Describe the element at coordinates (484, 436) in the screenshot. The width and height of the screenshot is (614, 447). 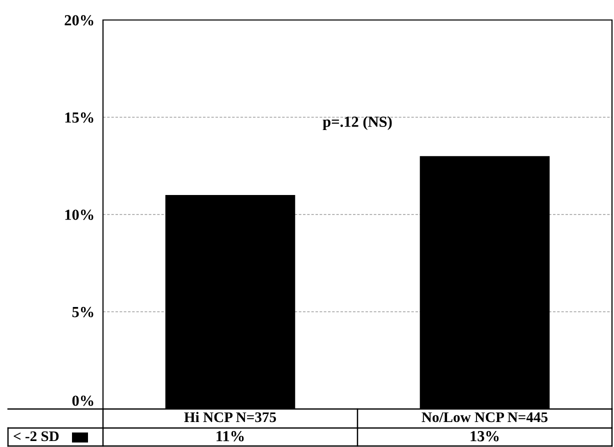
I see `data-label: 13%` at that location.